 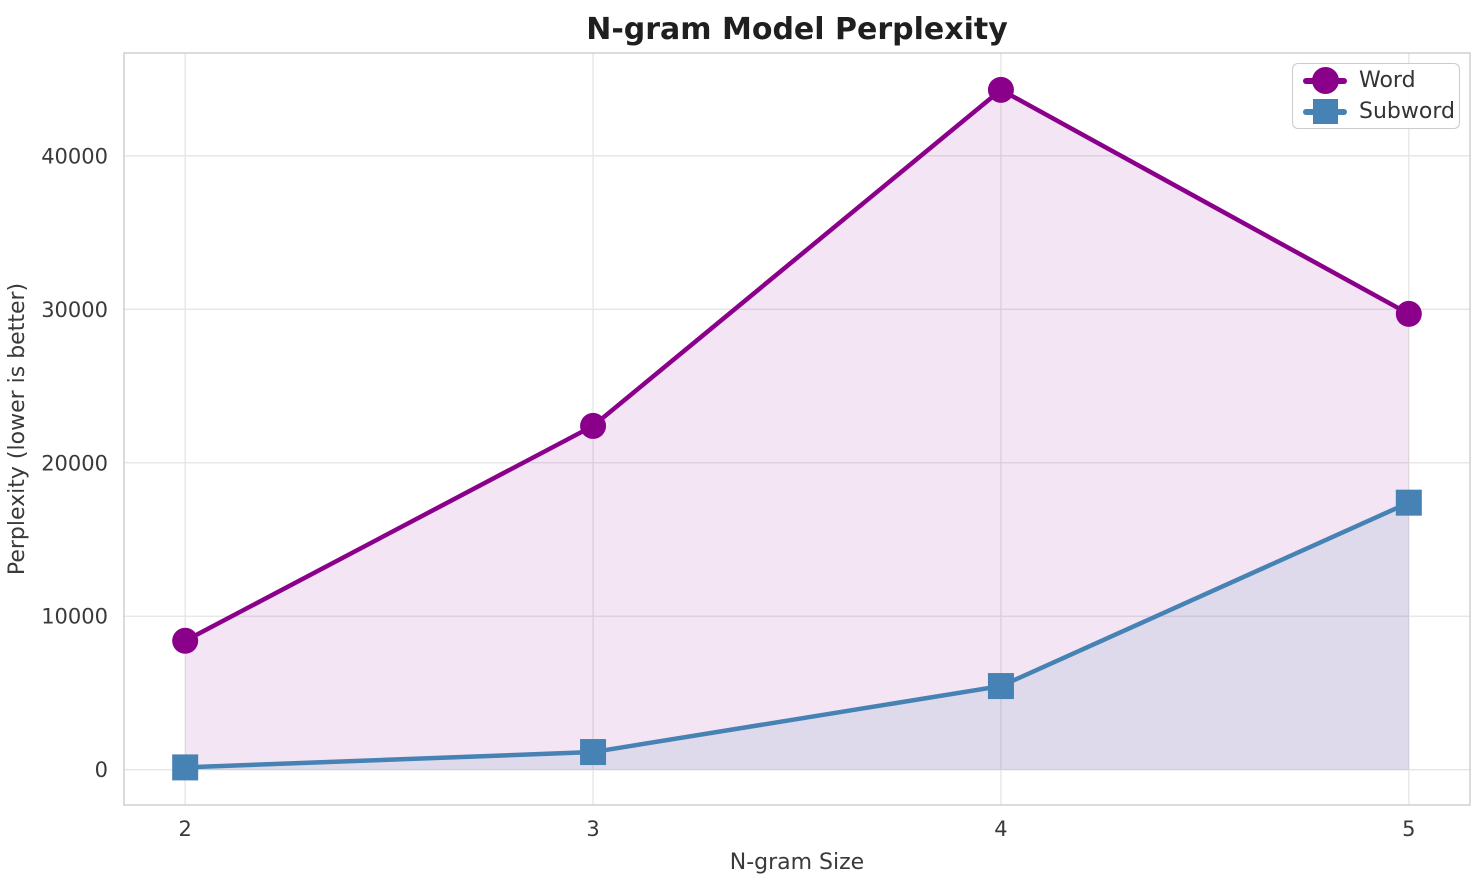 What do you see at coordinates (797, 862) in the screenshot?
I see `x-axis-label: N-gram Size` at bounding box center [797, 862].